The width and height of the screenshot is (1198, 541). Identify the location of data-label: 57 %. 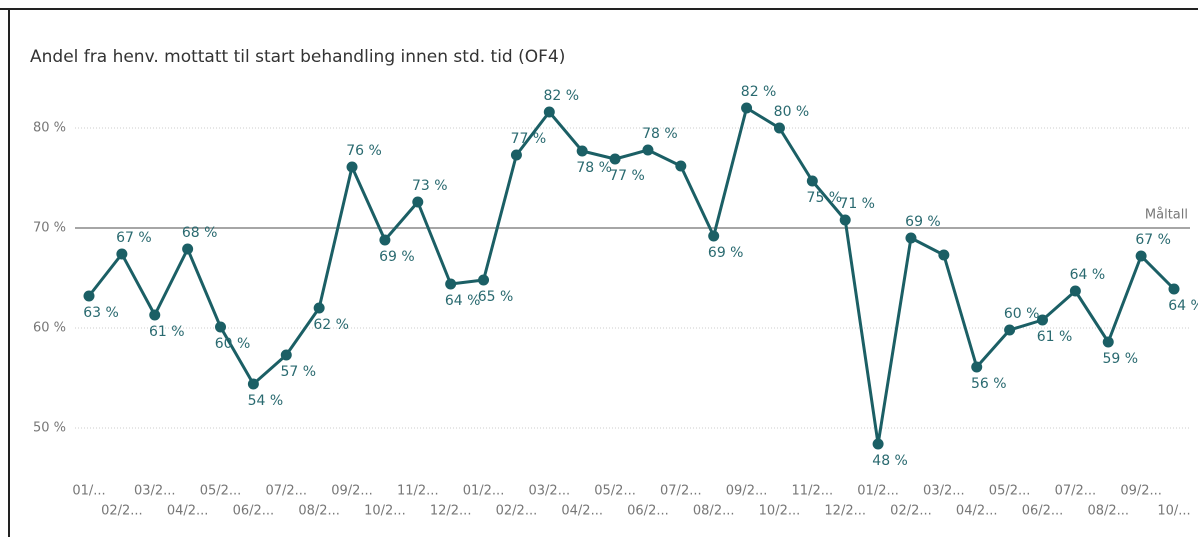
(298, 372).